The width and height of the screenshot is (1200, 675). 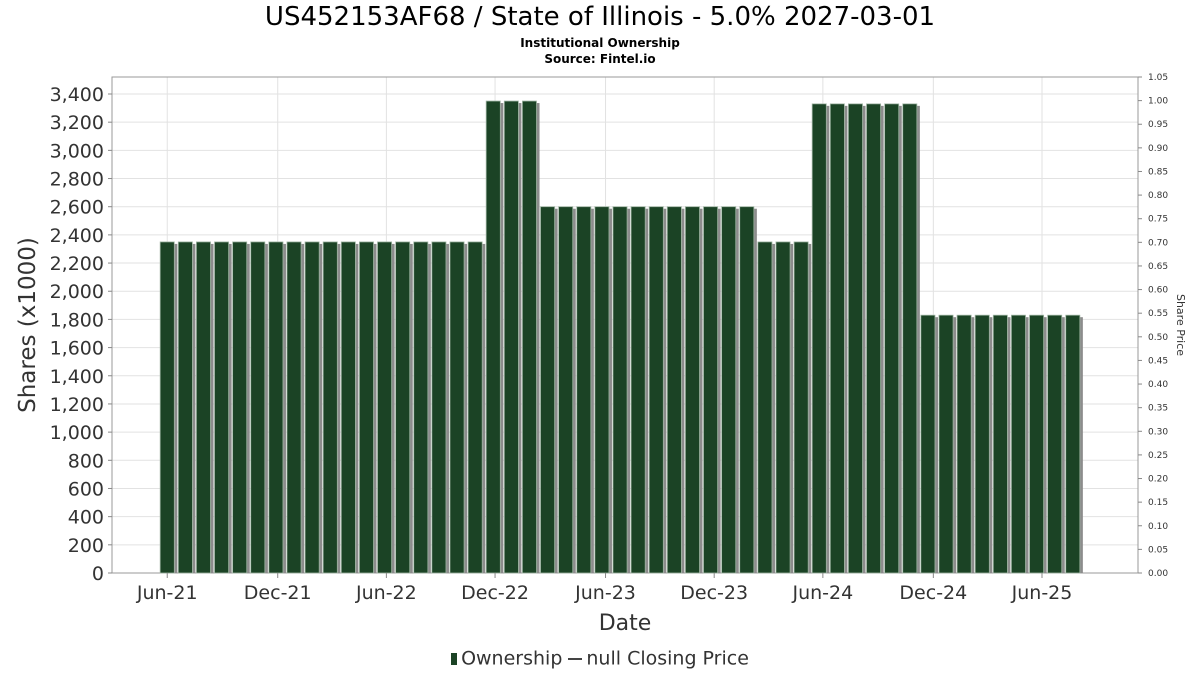 I want to click on chart-subtitle-source: Source: Fintel.io, so click(x=600, y=59).